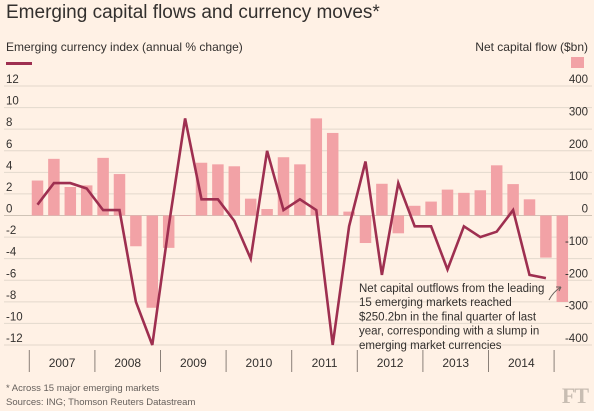 The image size is (594, 411). What do you see at coordinates (9, 210) in the screenshot?
I see `left-tick-label: 0` at bounding box center [9, 210].